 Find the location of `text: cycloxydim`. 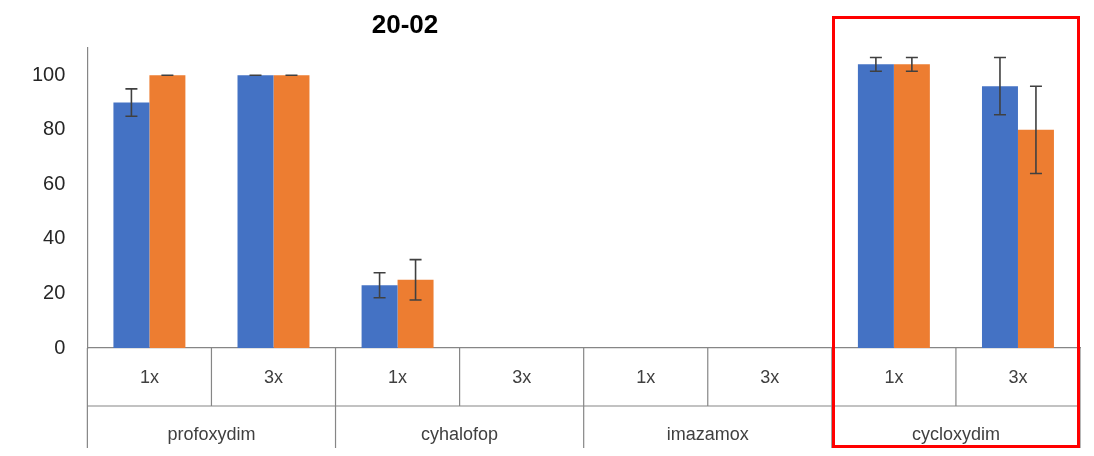

text: cycloxydim is located at coordinates (955, 433).